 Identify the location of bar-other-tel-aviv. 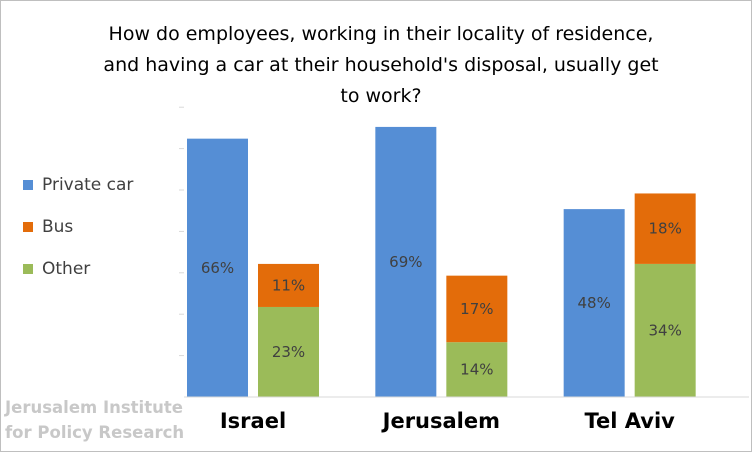
(665, 330).